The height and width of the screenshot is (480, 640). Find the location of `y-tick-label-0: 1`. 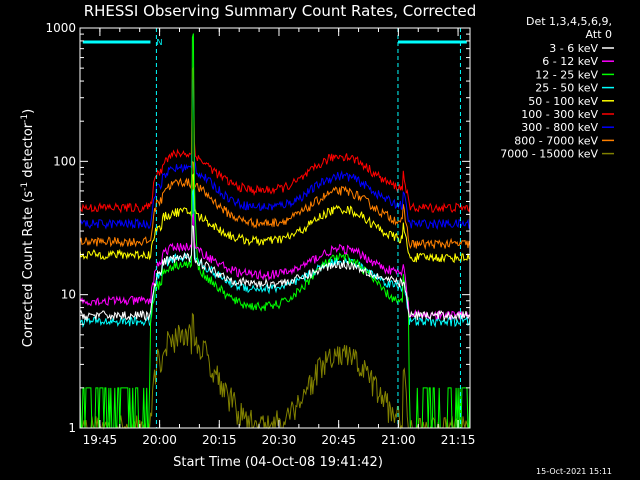

y-tick-label-0: 1 is located at coordinates (72, 428).